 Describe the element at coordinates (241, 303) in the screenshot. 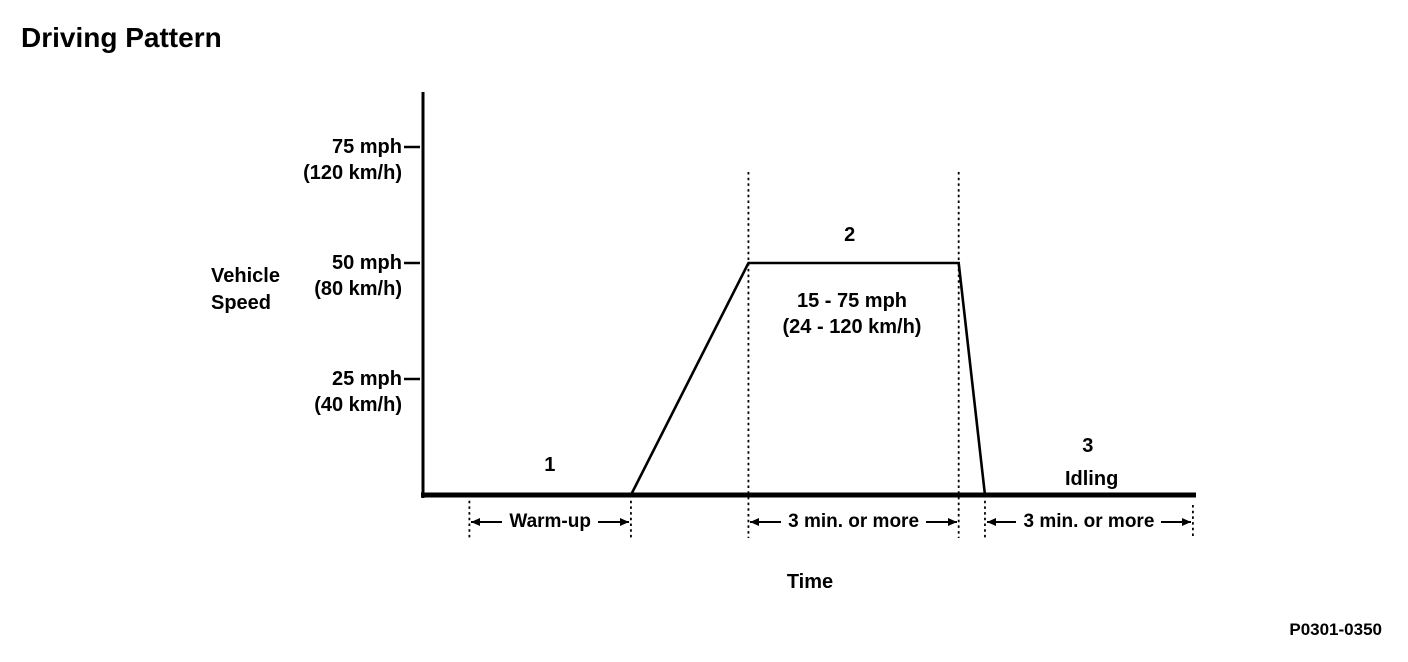

I see `y-axis-title-line2: Speed` at that location.